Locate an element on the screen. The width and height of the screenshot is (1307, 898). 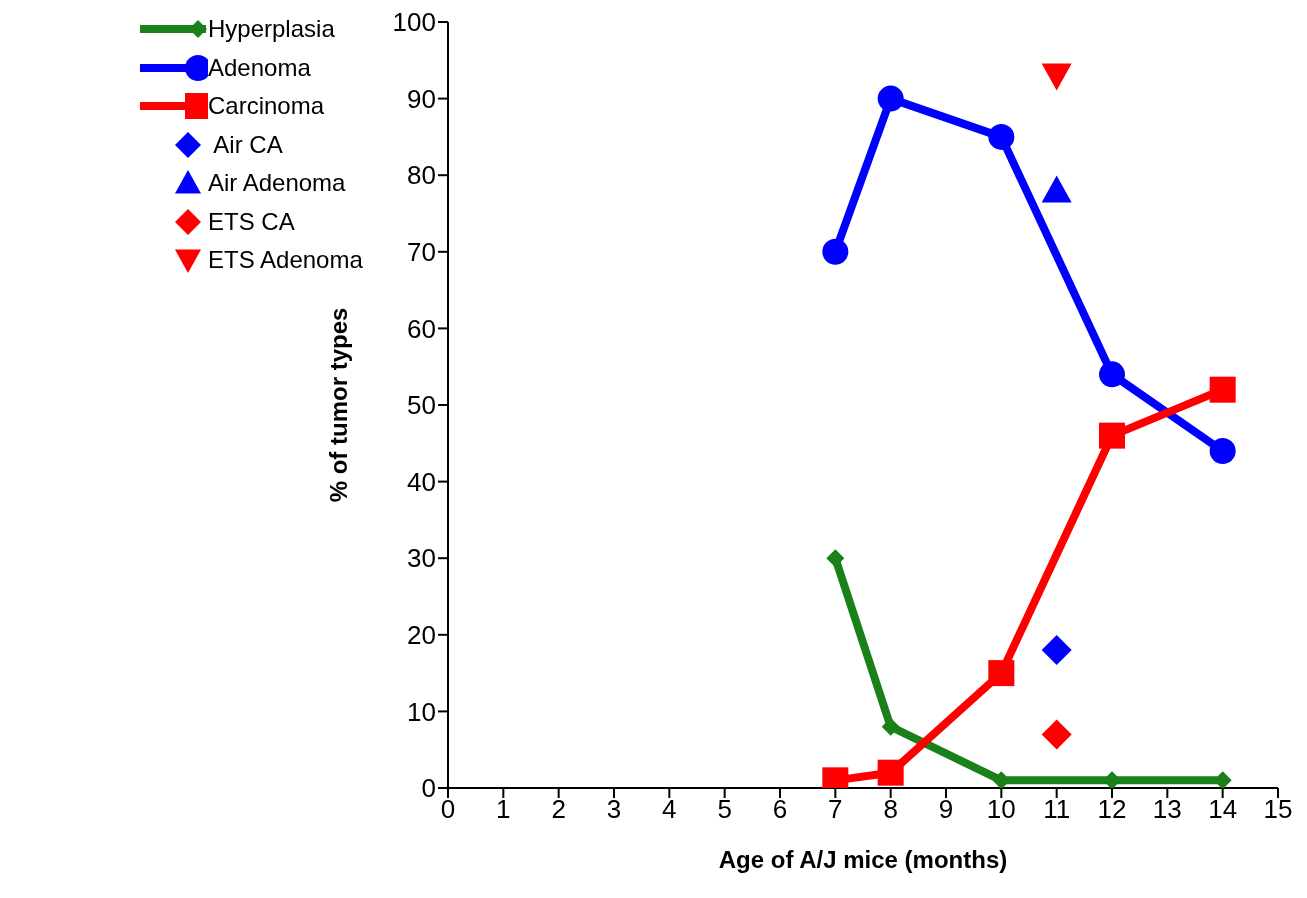
y-tick-label: 0 is located at coordinates (428, 788).